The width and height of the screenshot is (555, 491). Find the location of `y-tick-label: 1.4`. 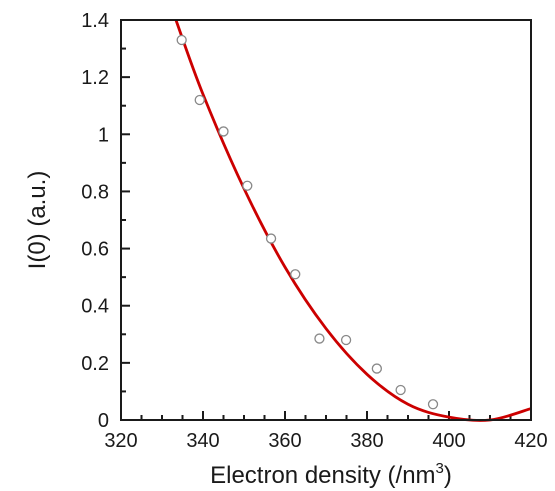

y-tick-label: 1.4 is located at coordinates (95, 21).